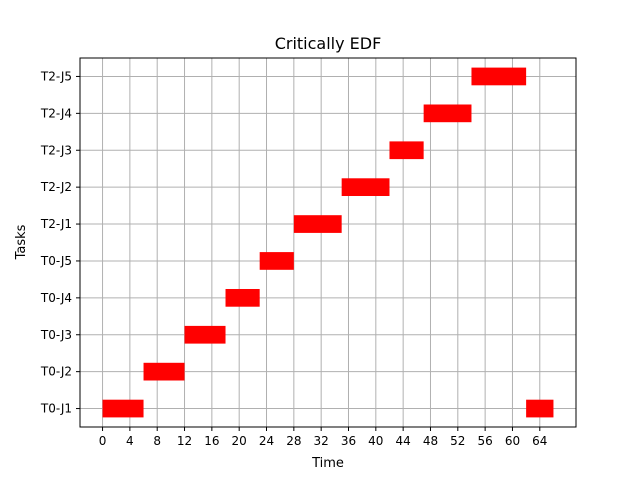  What do you see at coordinates (56, 298) in the screenshot?
I see `y-tick-label: T0-J4` at bounding box center [56, 298].